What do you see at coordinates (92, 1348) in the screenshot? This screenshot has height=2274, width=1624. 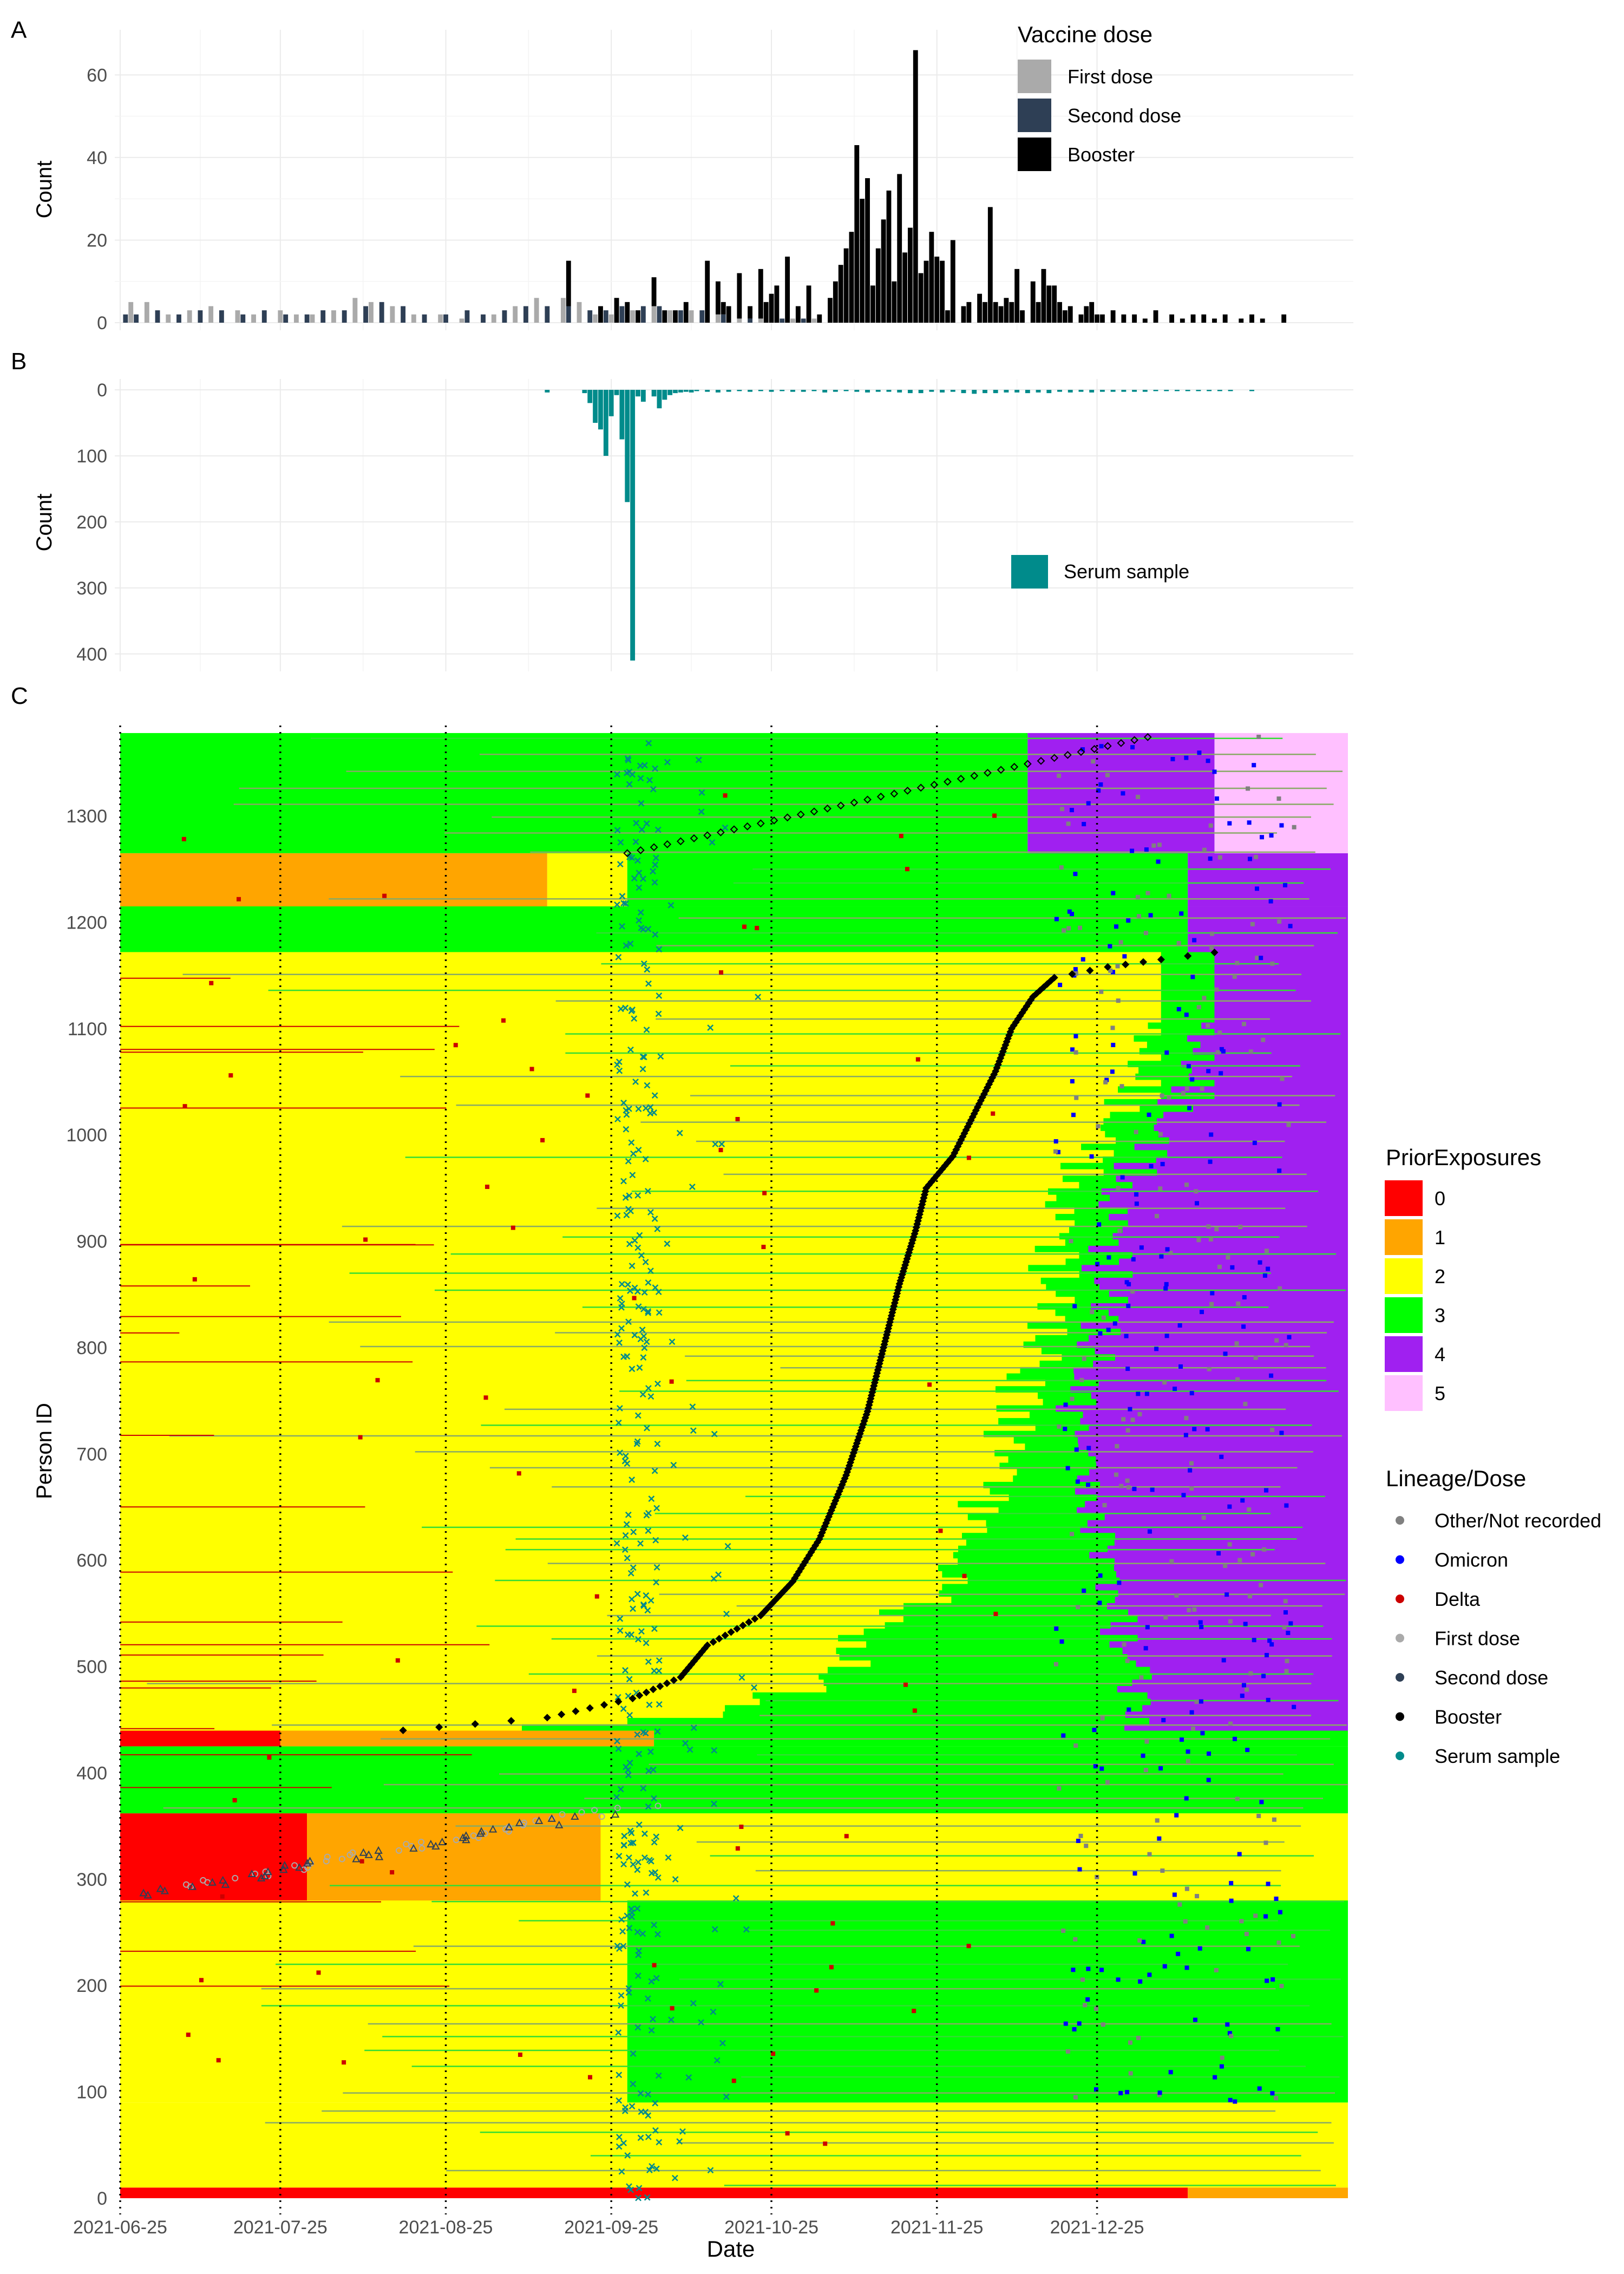 I see `panel-c-ytick-label: 800` at bounding box center [92, 1348].